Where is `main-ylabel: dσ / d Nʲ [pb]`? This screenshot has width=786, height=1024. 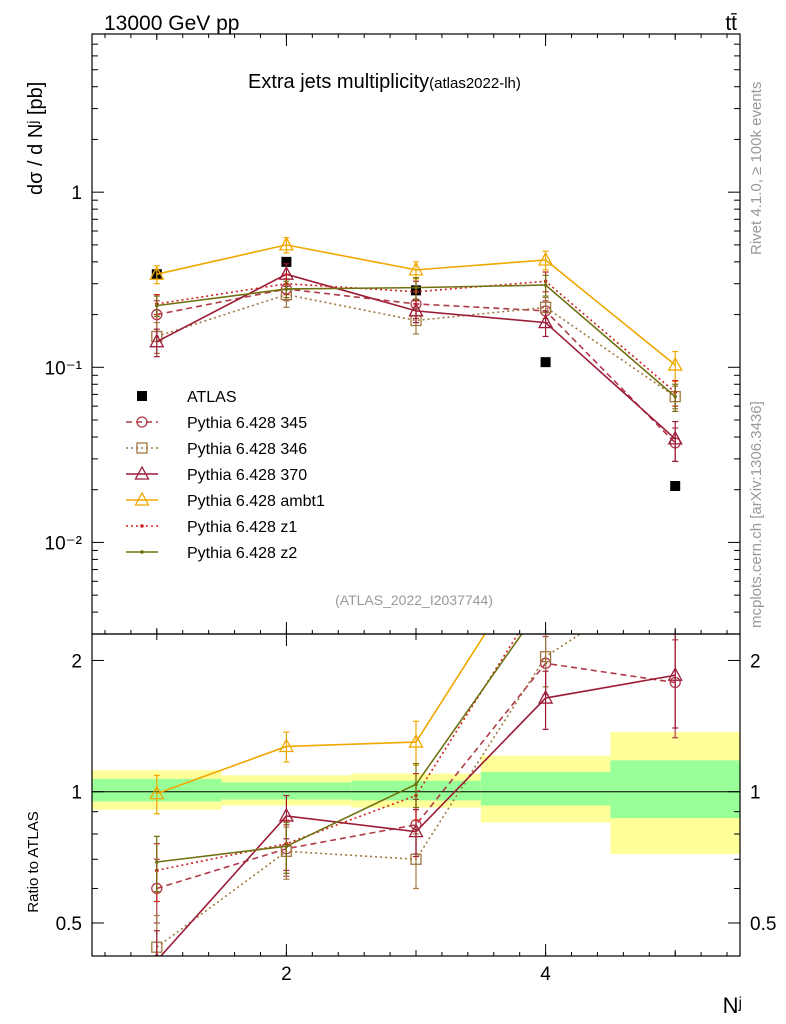
main-ylabel: dσ / d Nʲ [pb] is located at coordinates (36, 138).